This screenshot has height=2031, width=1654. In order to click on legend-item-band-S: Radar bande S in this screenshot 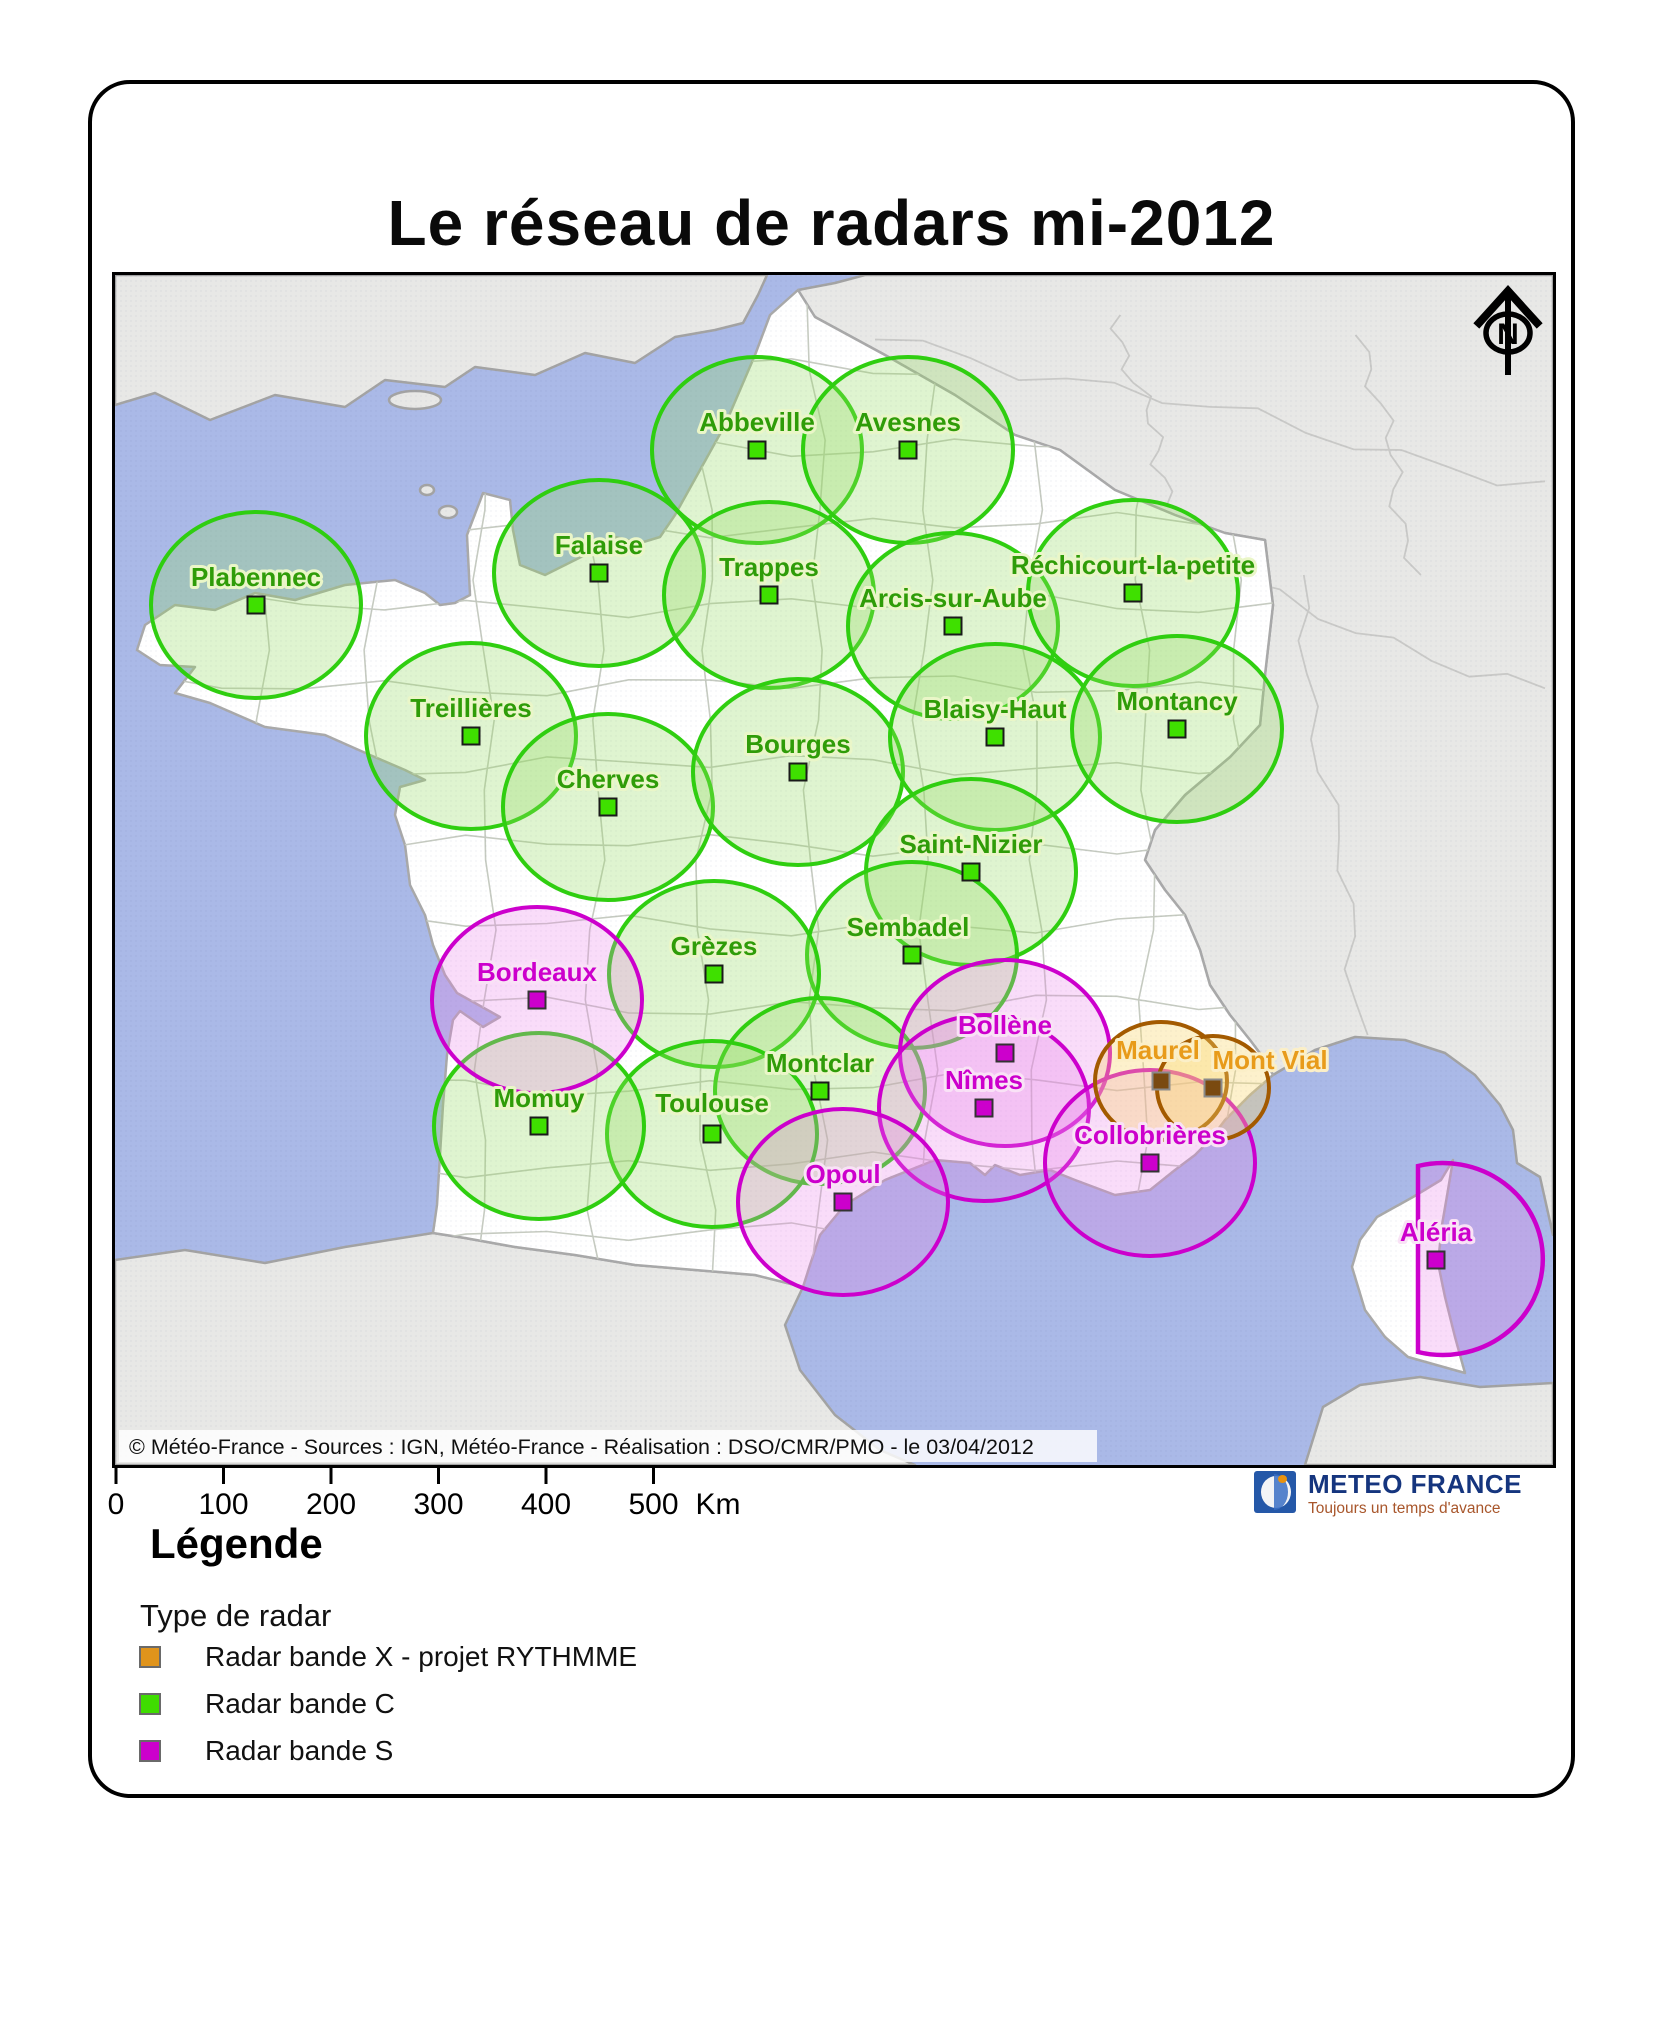, I will do `click(388, 1750)`.